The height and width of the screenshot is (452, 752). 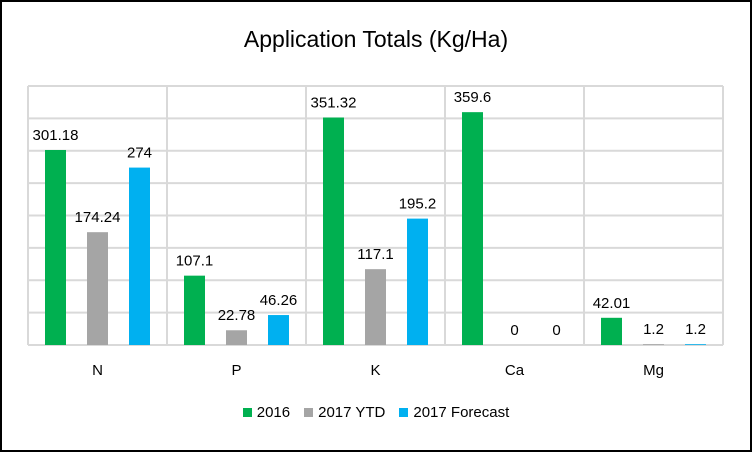 I want to click on bar-P-2017-Forecast, so click(x=278, y=330).